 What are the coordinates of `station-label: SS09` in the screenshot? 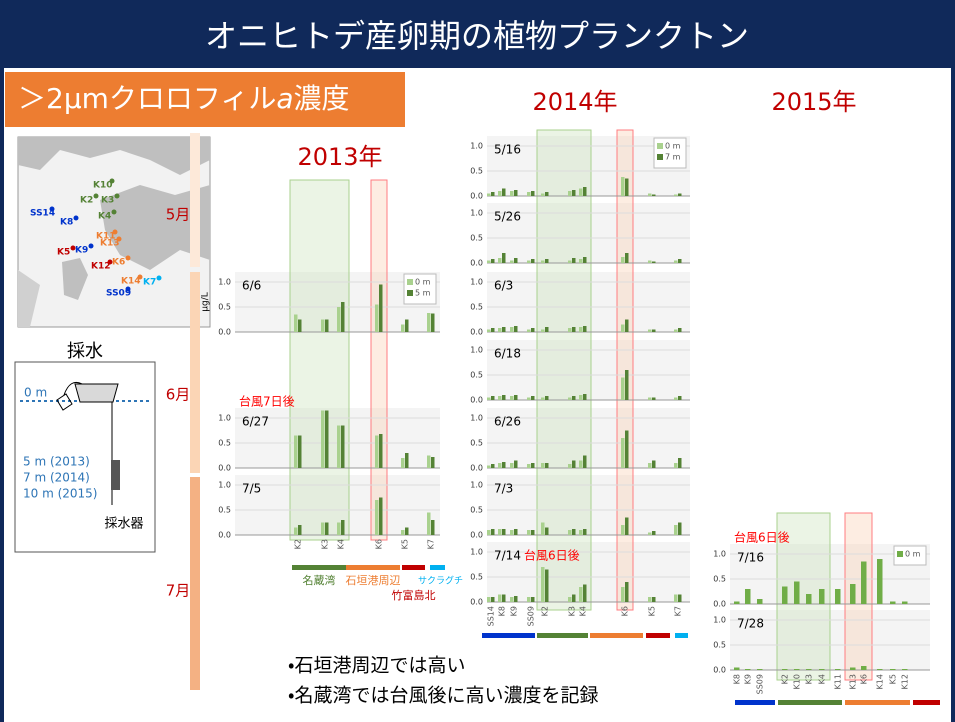 It's located at (118, 294).